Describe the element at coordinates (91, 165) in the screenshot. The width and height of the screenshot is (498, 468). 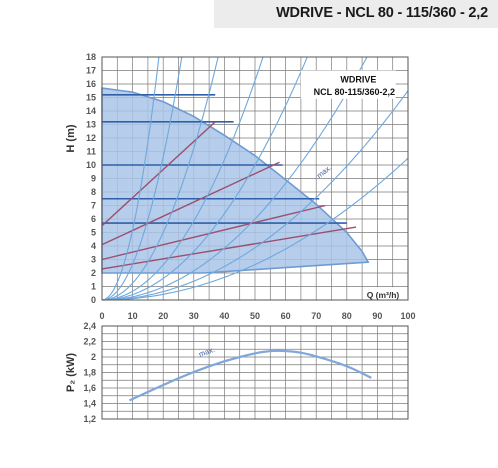
I see `y-tick-label: 10` at that location.